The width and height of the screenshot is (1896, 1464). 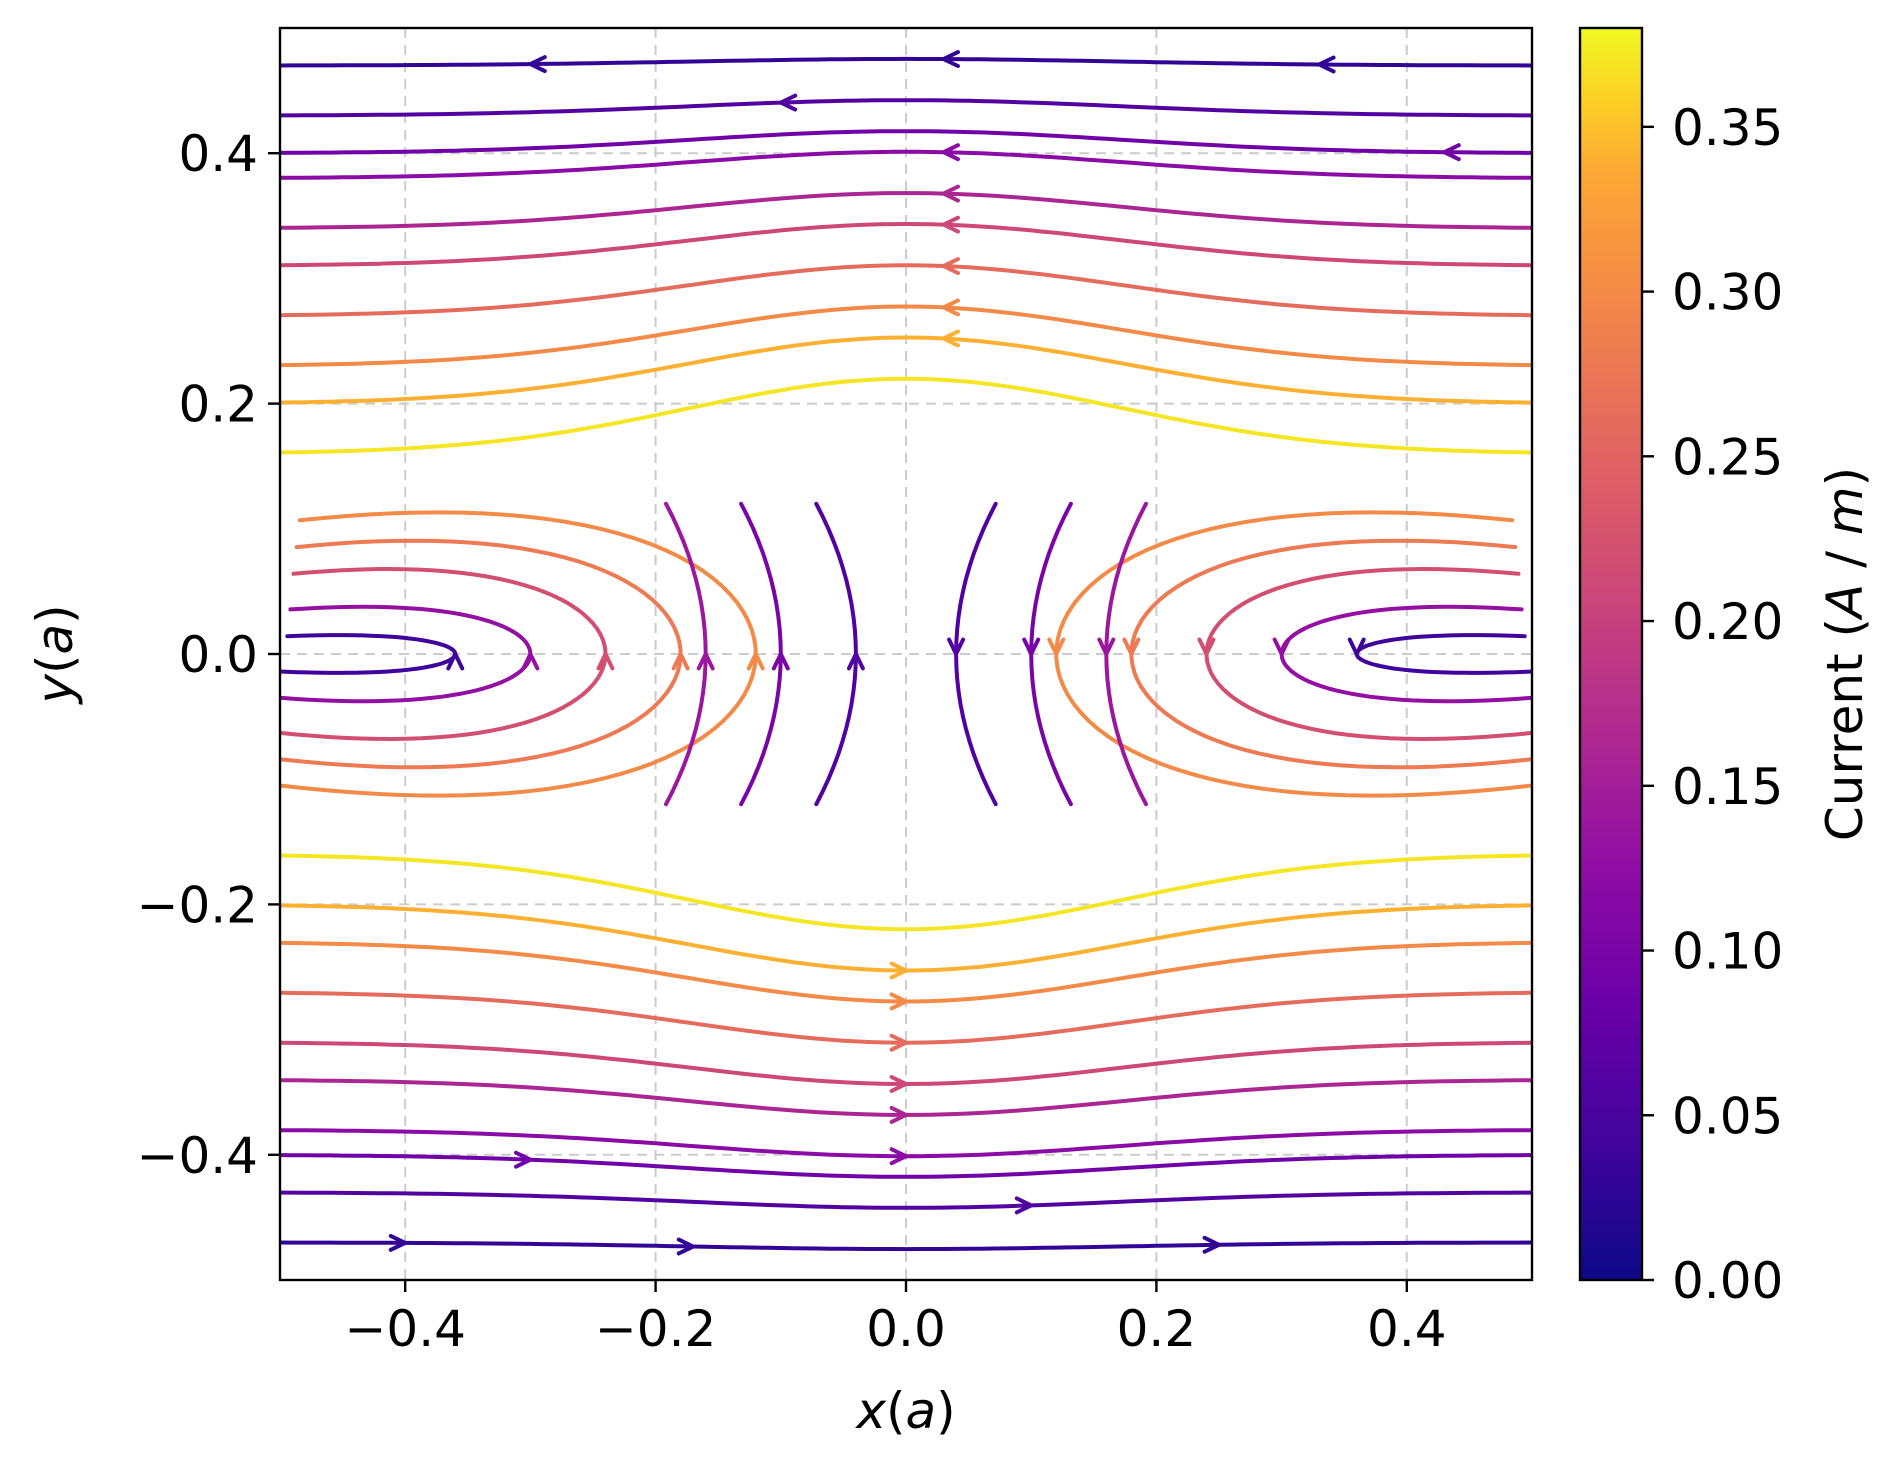 What do you see at coordinates (1845, 654) in the screenshot?
I see `colorbar-label: Current (A / m)` at bounding box center [1845, 654].